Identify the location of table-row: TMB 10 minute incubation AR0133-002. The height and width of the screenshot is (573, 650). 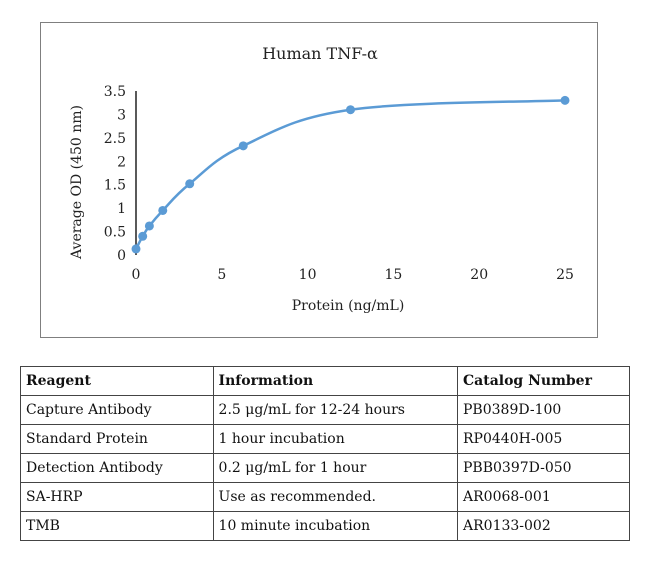
(325, 526).